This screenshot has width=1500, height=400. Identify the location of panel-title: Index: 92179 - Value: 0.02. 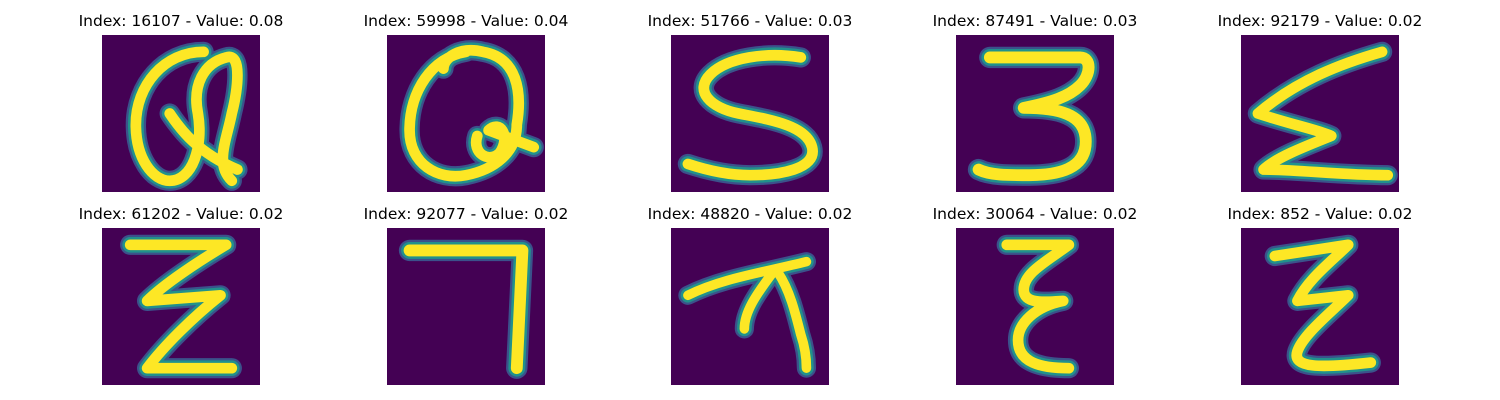
(1320, 21).